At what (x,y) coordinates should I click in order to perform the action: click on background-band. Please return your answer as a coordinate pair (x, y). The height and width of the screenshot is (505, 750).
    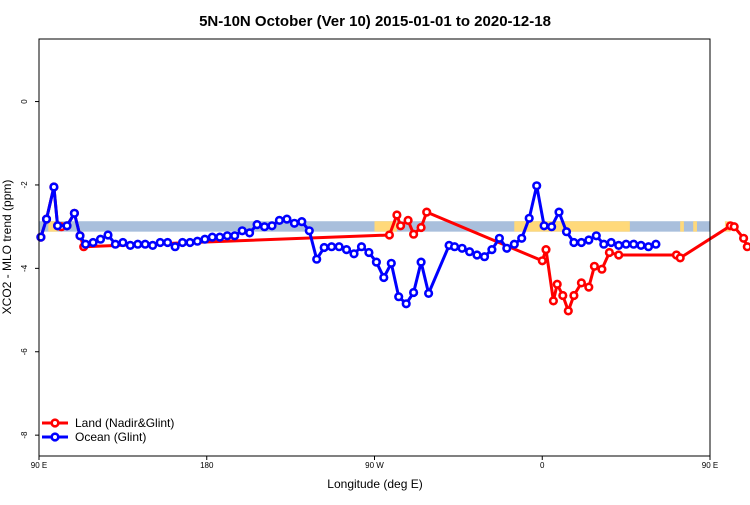
    Looking at the image, I should click on (385, 226).